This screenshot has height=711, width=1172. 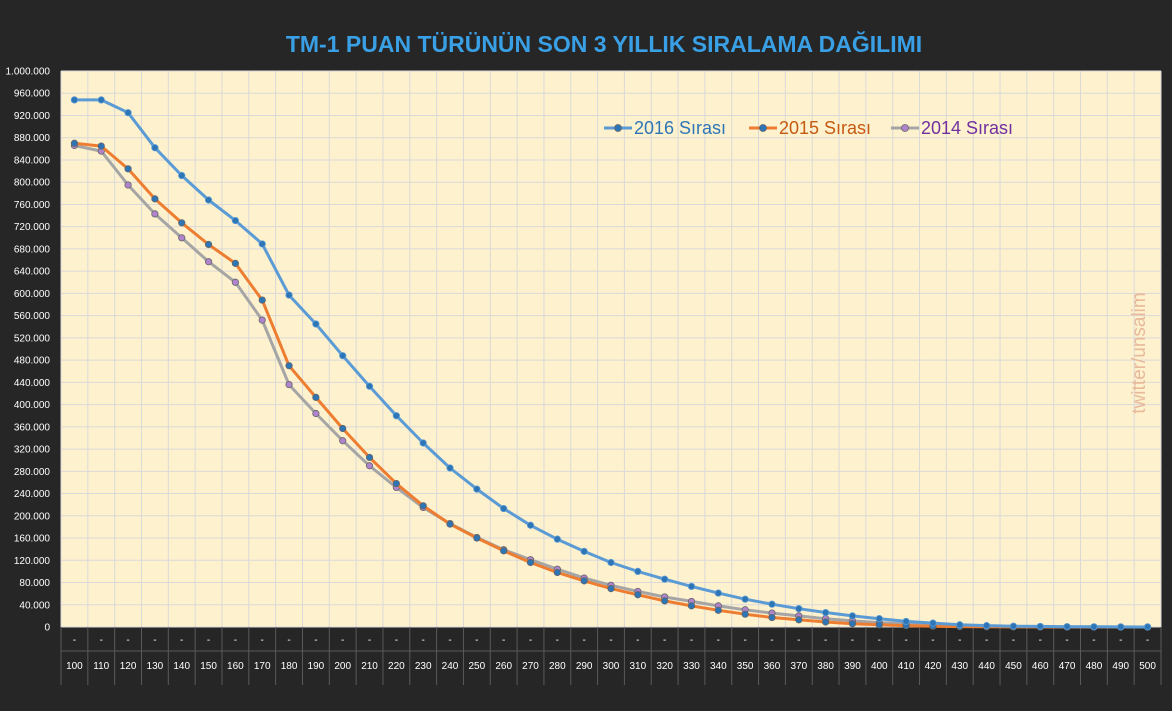 What do you see at coordinates (32, 160) in the screenshot?
I see `y-tick-label: 840.000` at bounding box center [32, 160].